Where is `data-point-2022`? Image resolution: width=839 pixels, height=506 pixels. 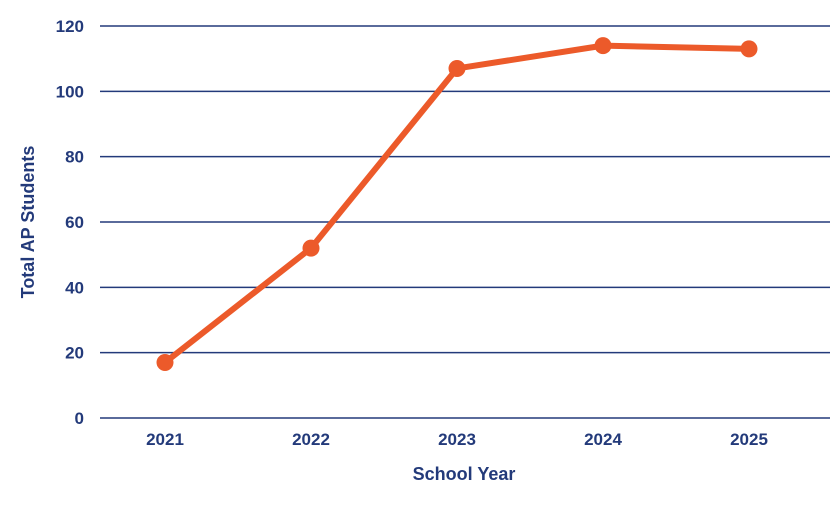
data-point-2022 is located at coordinates (311, 248).